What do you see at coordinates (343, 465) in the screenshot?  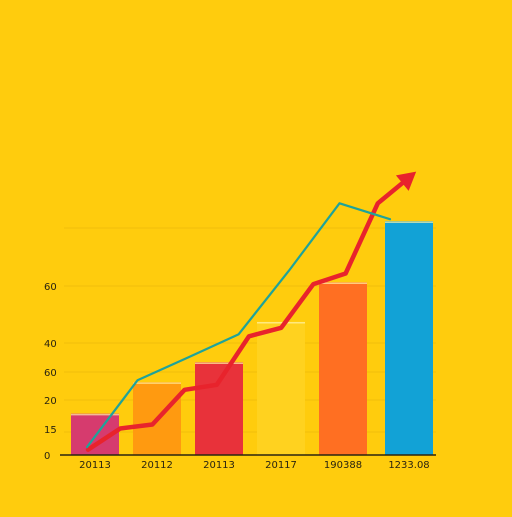 I see `x-tick-label: 190388` at bounding box center [343, 465].